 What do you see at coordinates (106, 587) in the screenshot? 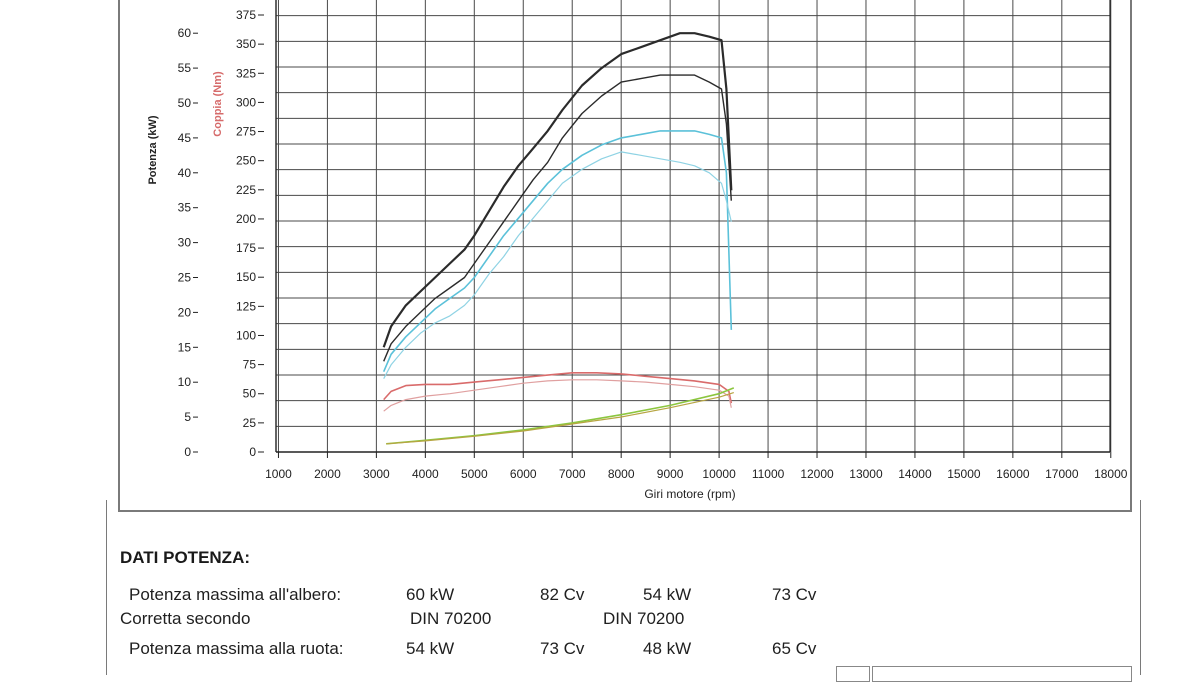
I see `page-border-left` at bounding box center [106, 587].